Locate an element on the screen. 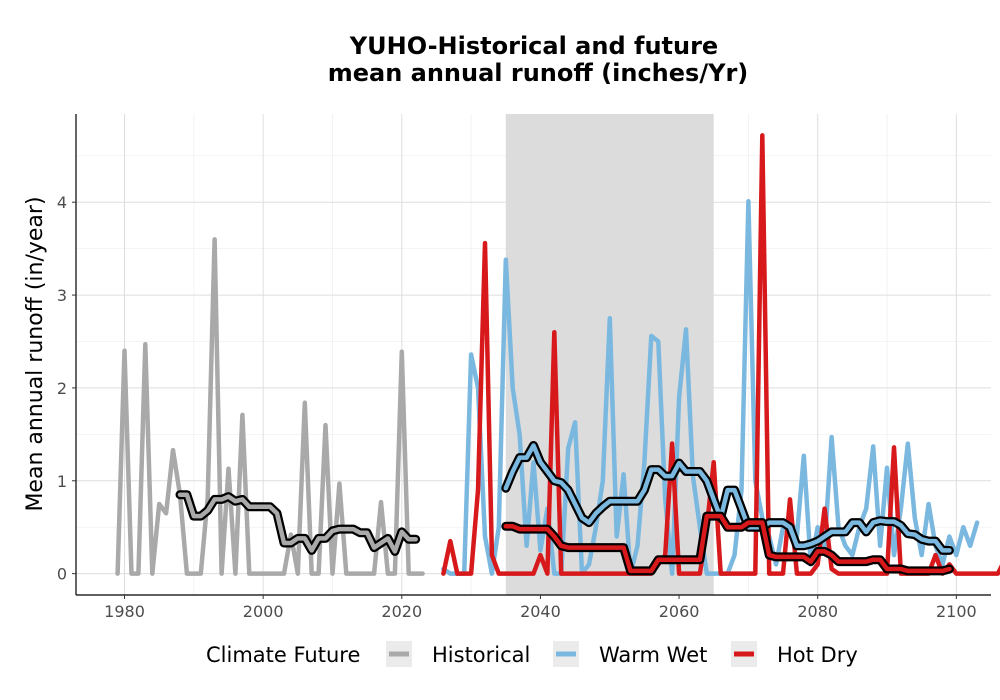  y-tick-label: 4 is located at coordinates (62, 202).